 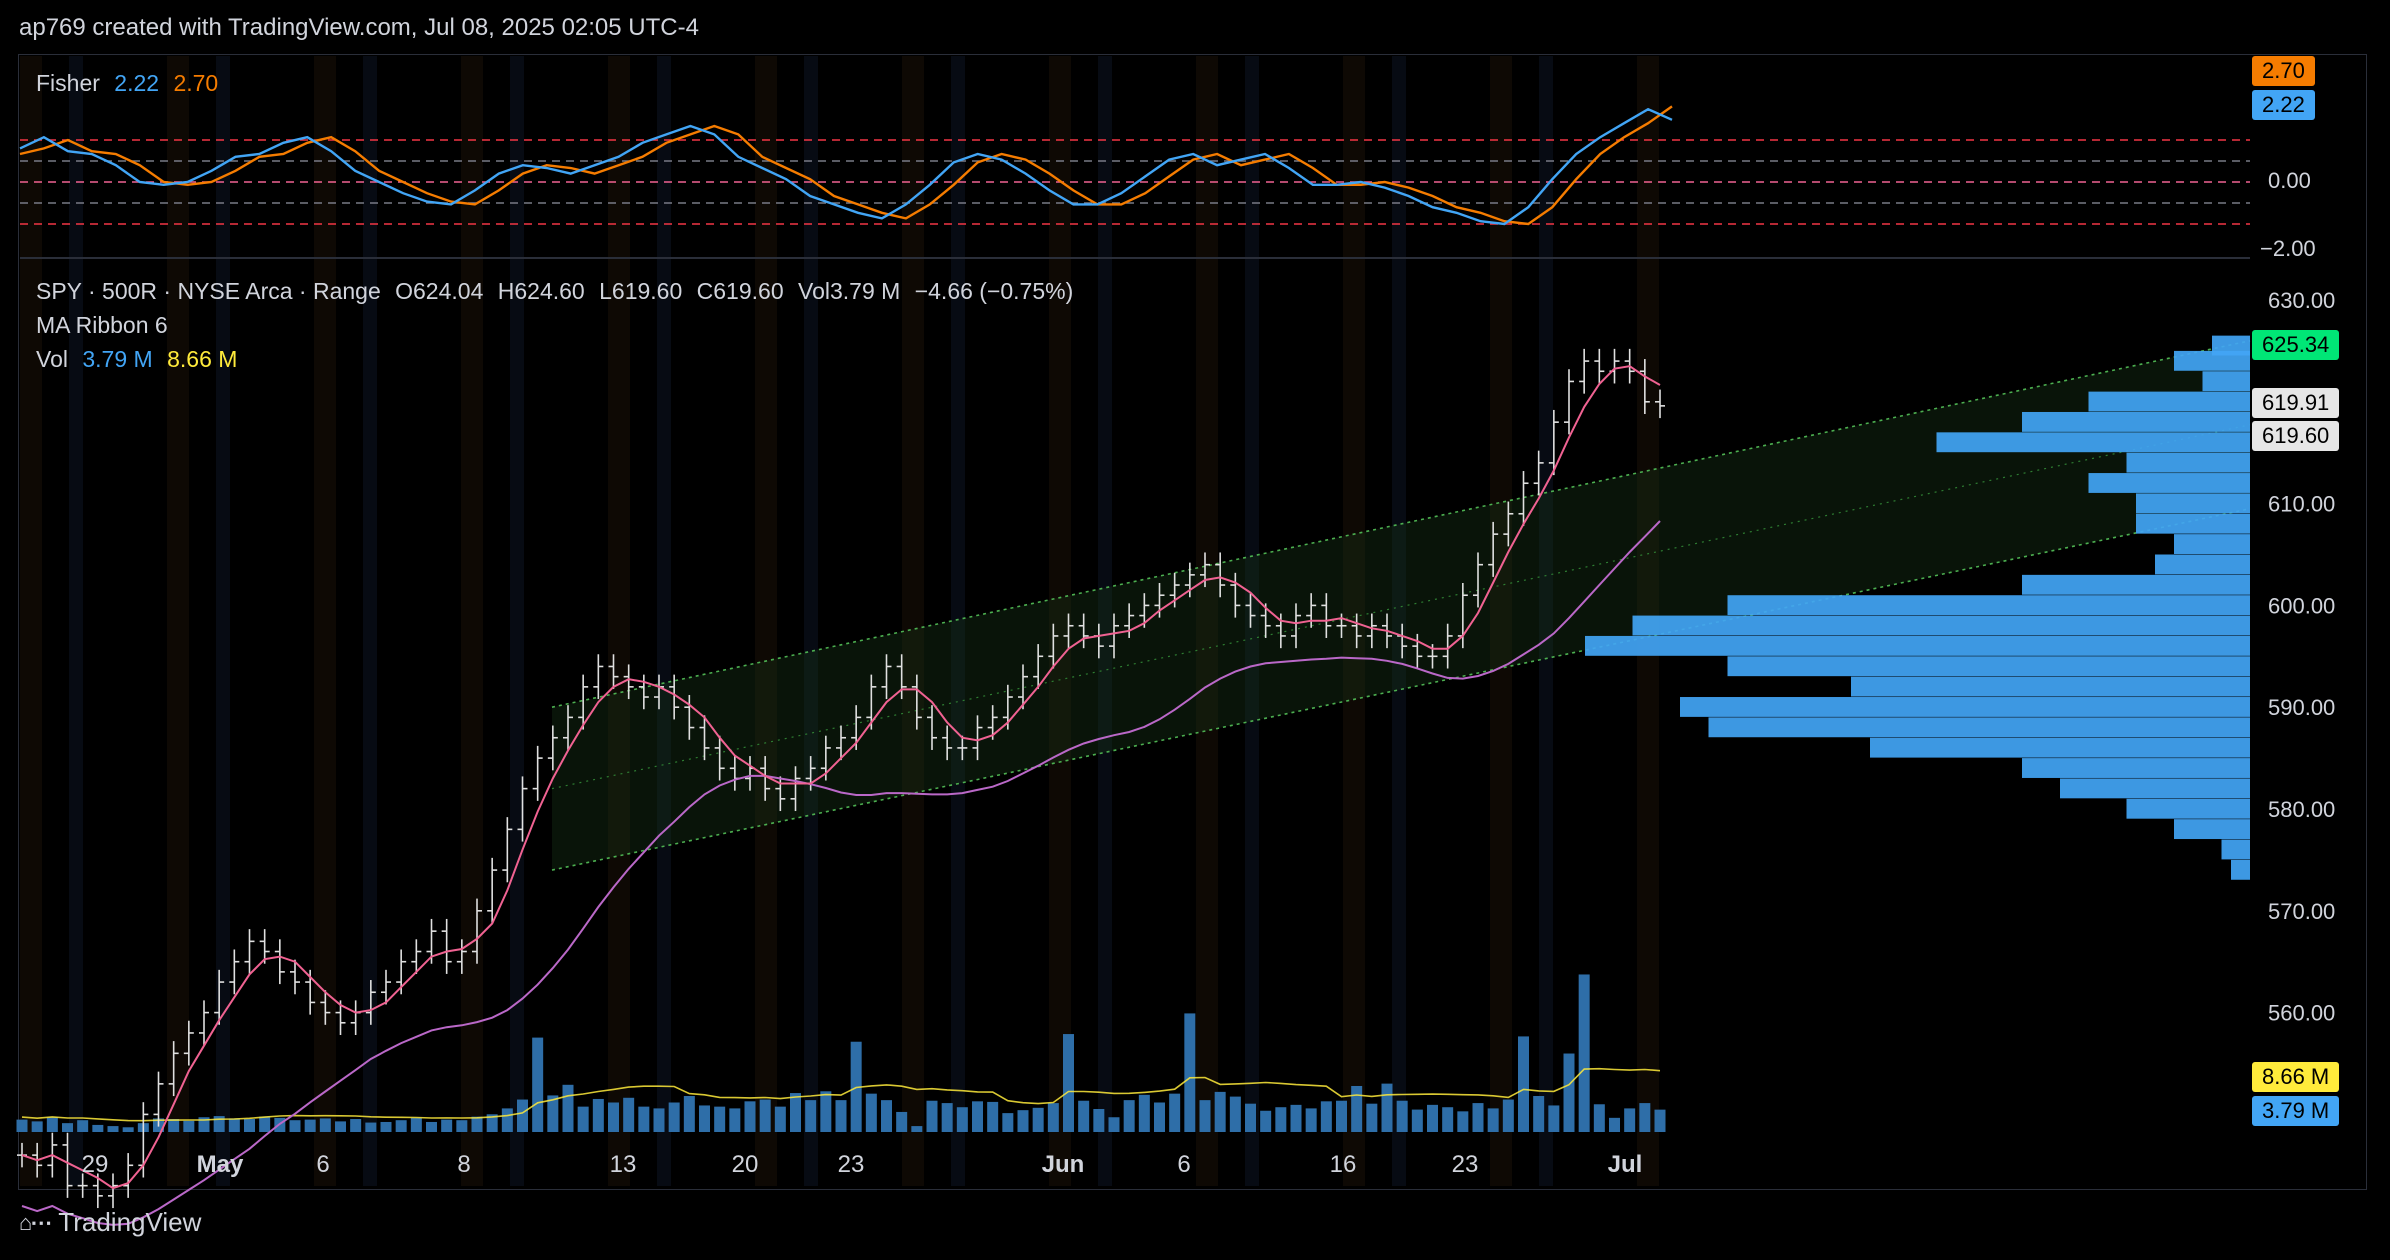 What do you see at coordinates (208, 291) in the screenshot?
I see `symbol-info: SPY · 500R · NYSE Arca · Range` at bounding box center [208, 291].